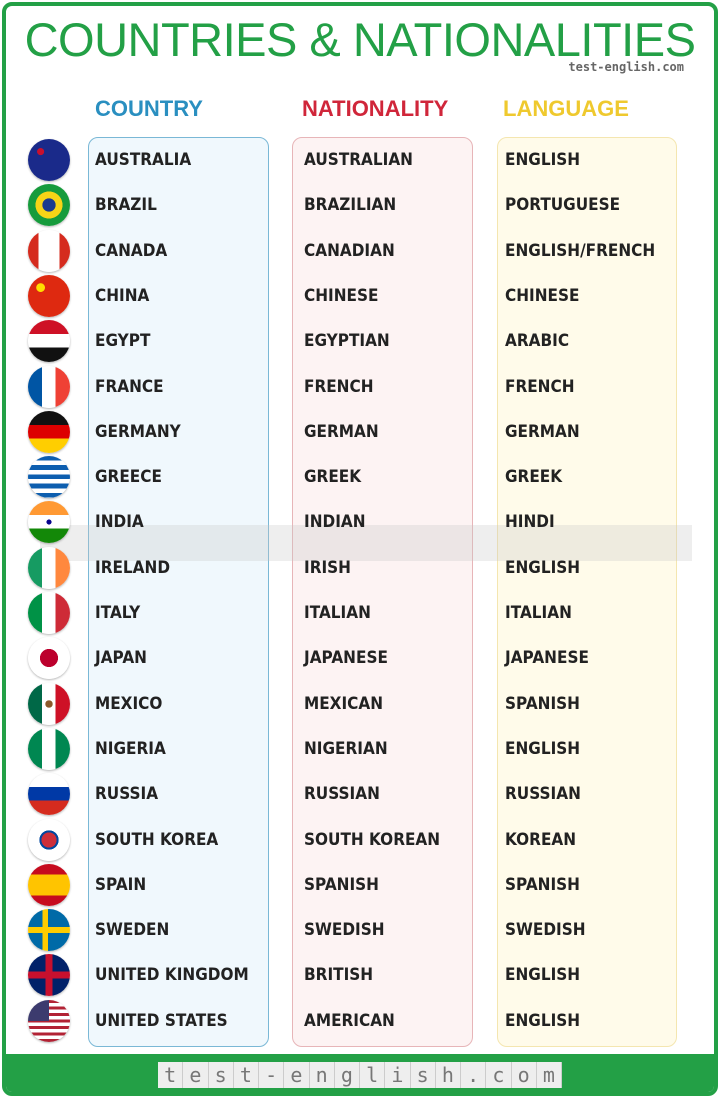 The height and width of the screenshot is (1098, 720). I want to click on country-cell: MEXICO, so click(129, 703).